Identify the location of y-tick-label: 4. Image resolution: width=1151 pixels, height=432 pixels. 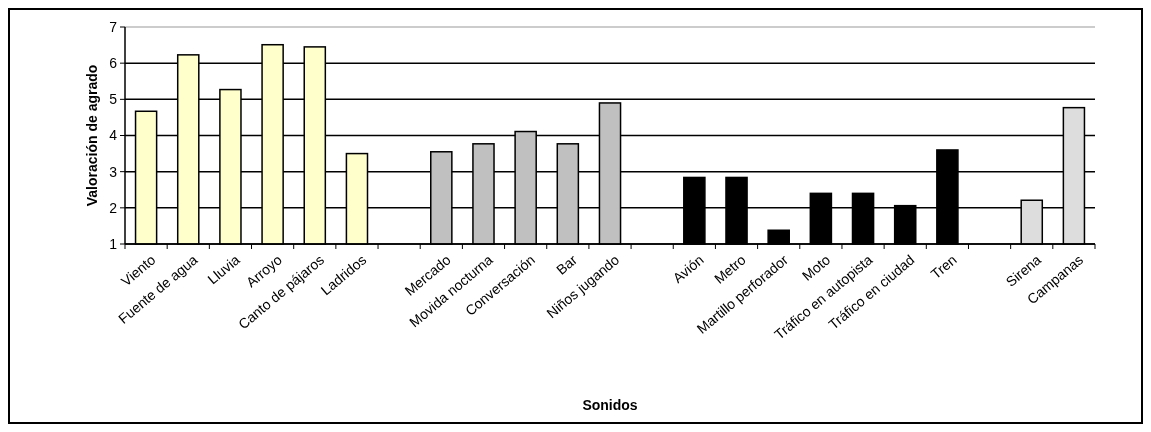
(113, 135).